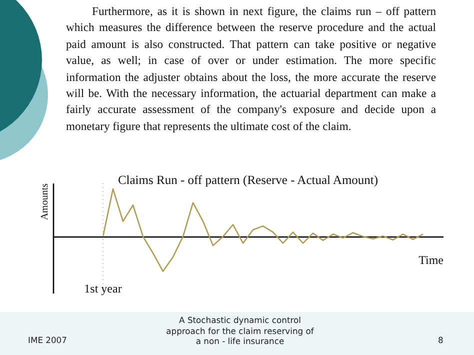 The height and width of the screenshot is (355, 474). I want to click on y-axis-title: Amounts, so click(45, 201).